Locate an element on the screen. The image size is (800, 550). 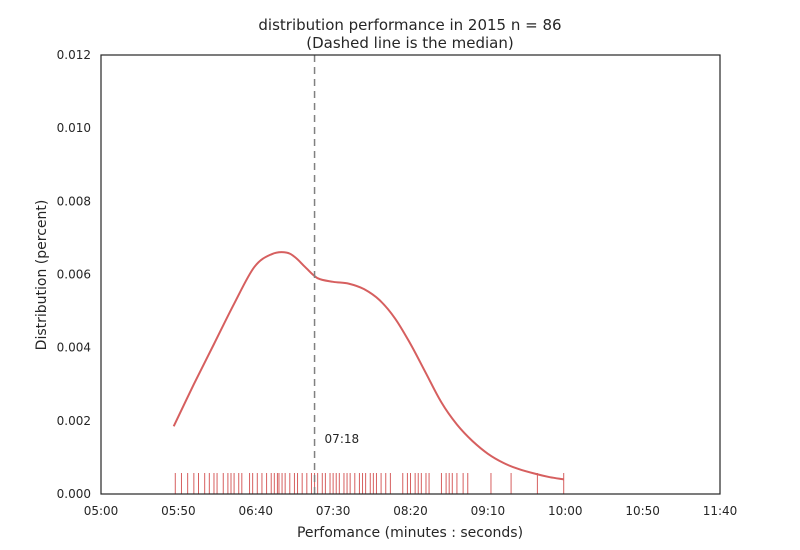
x-tick-label: 09:10 is located at coordinates (488, 511).